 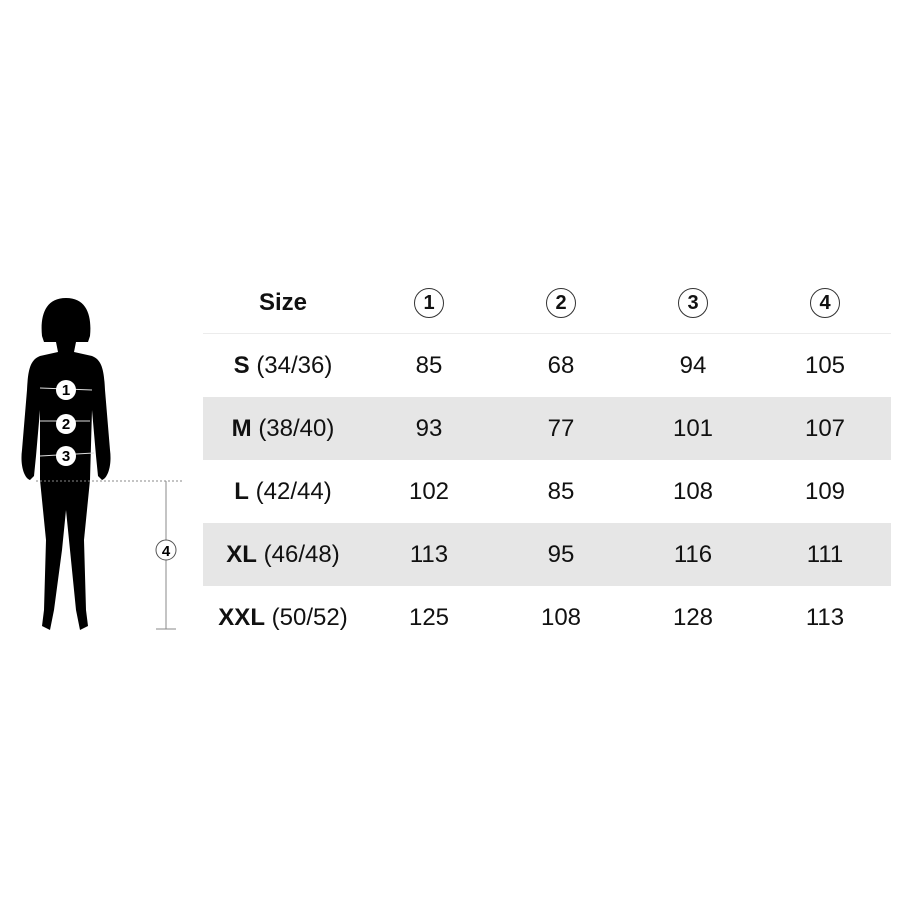 I want to click on column-header-2: 2, so click(x=561, y=302).